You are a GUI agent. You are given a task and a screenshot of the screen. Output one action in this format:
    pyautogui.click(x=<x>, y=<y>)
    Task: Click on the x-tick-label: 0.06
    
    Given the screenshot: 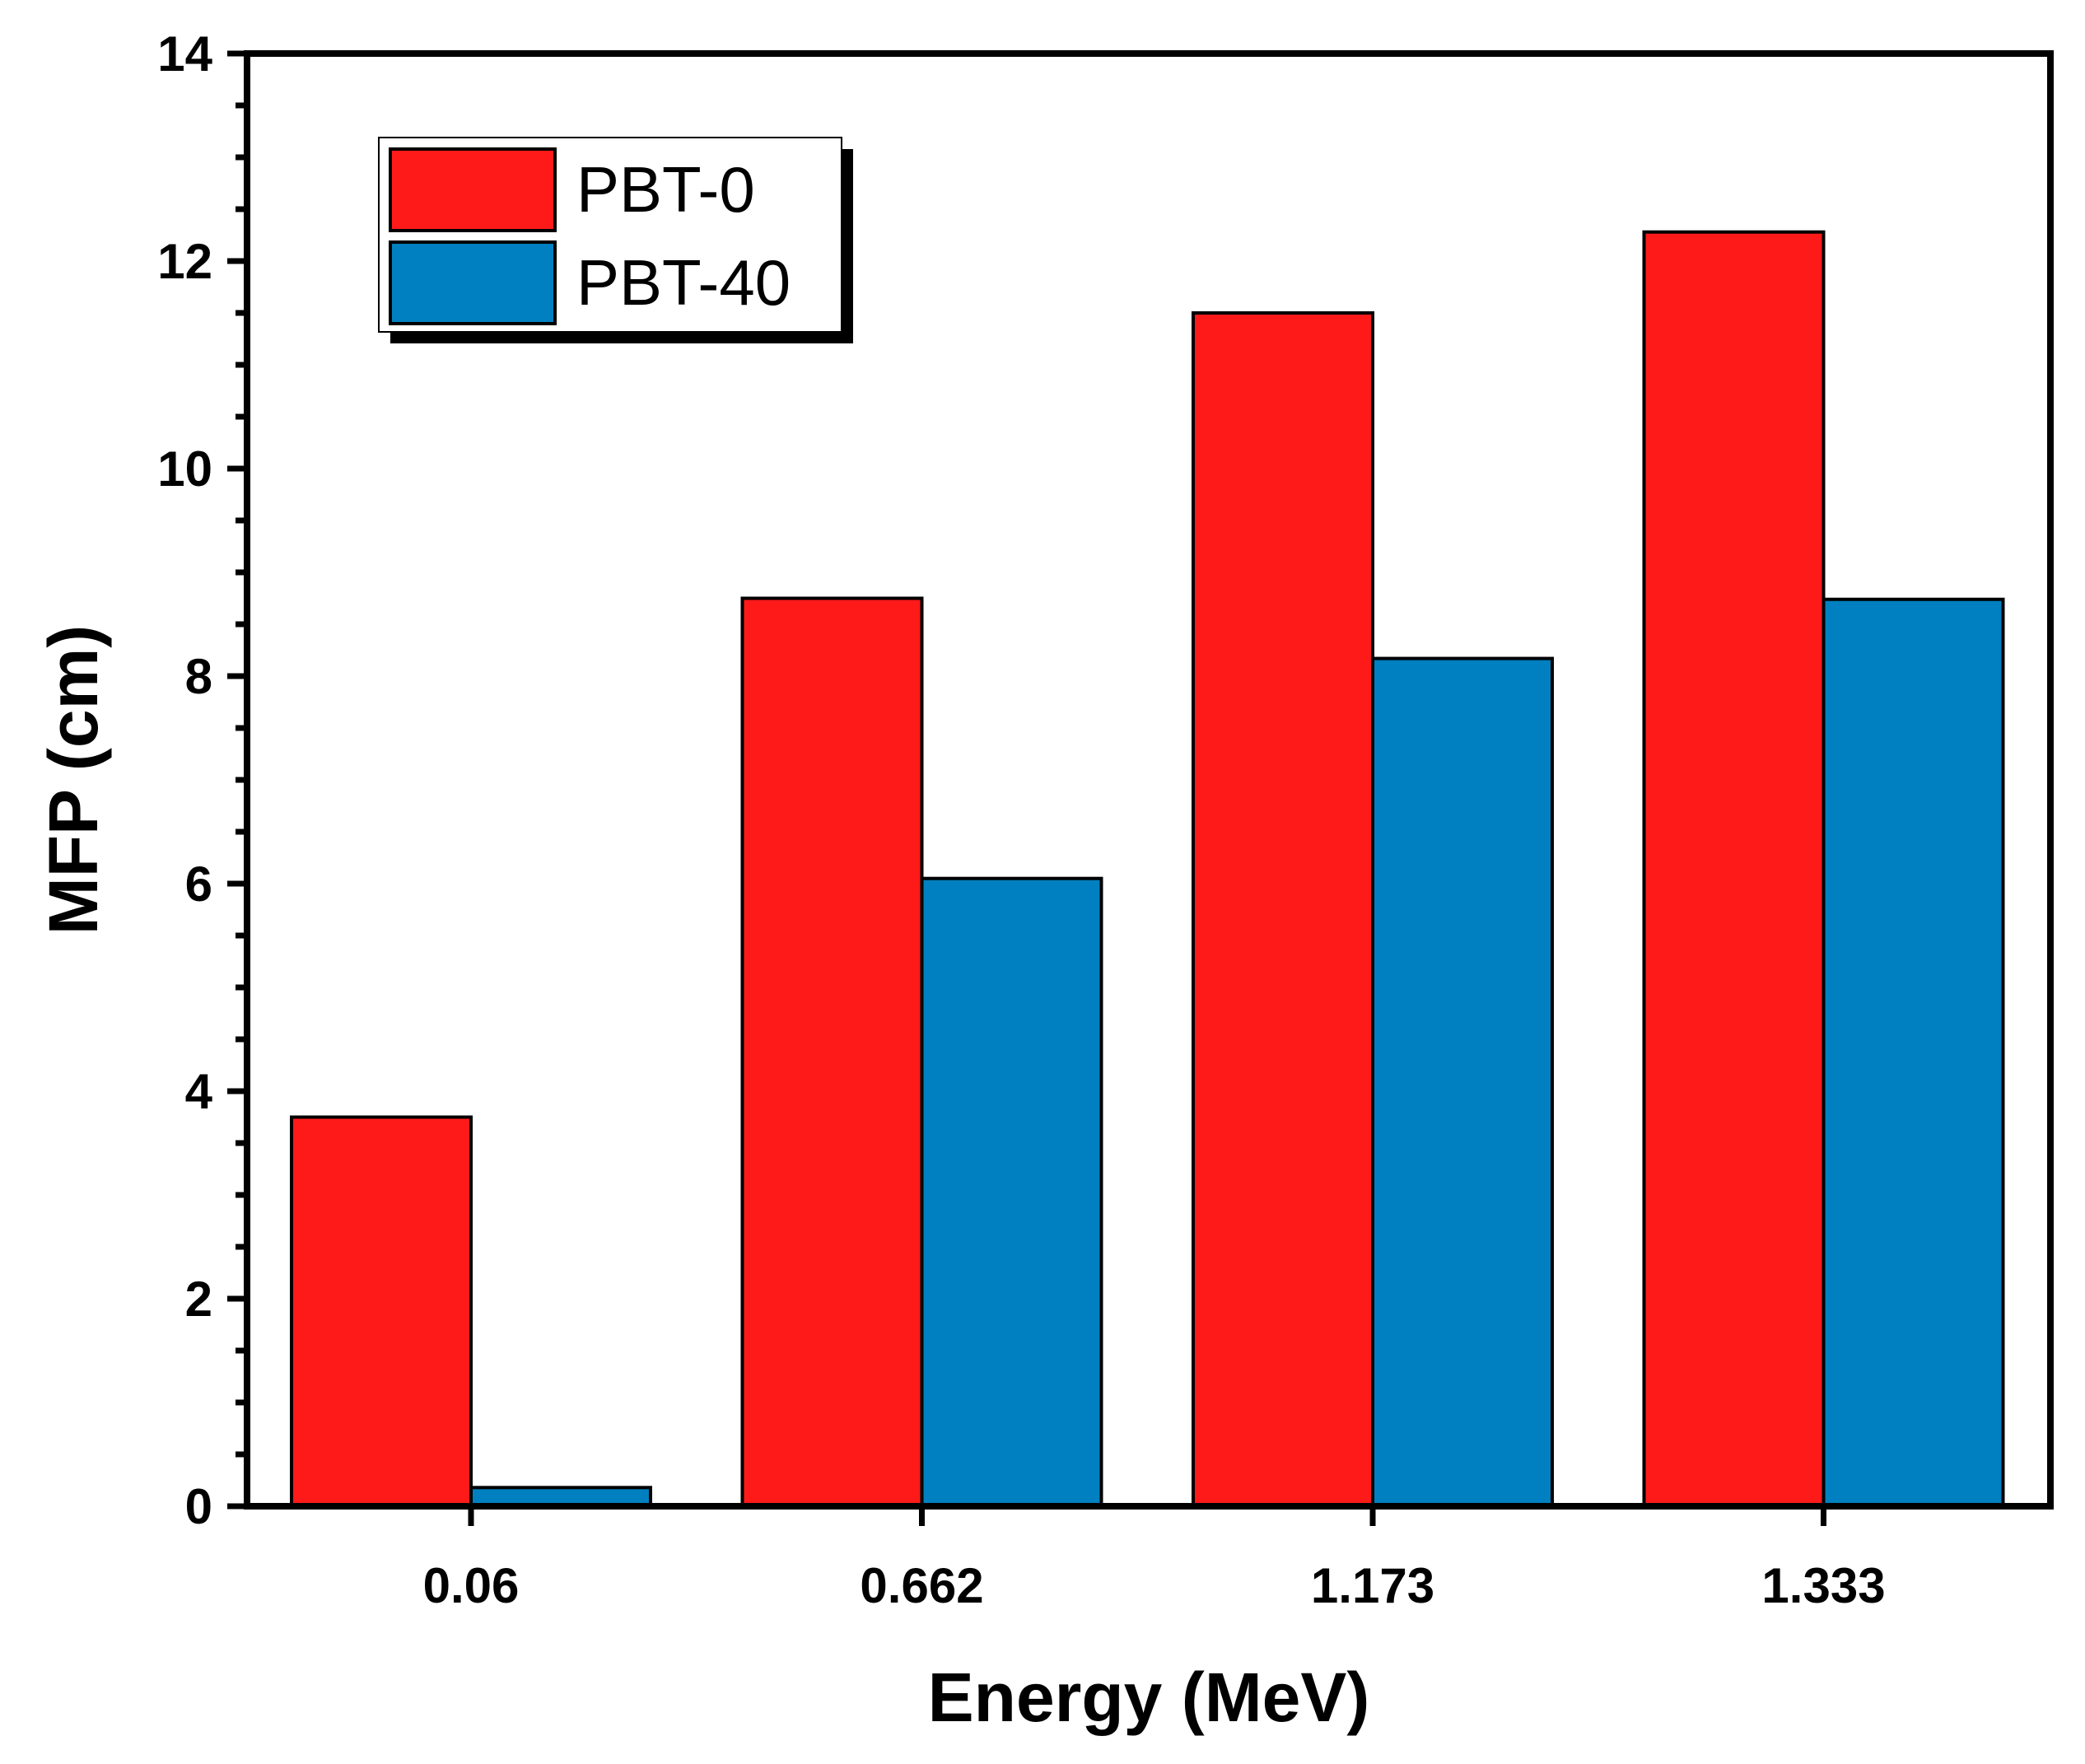 What is the action you would take?
    pyautogui.click(x=472, y=1585)
    